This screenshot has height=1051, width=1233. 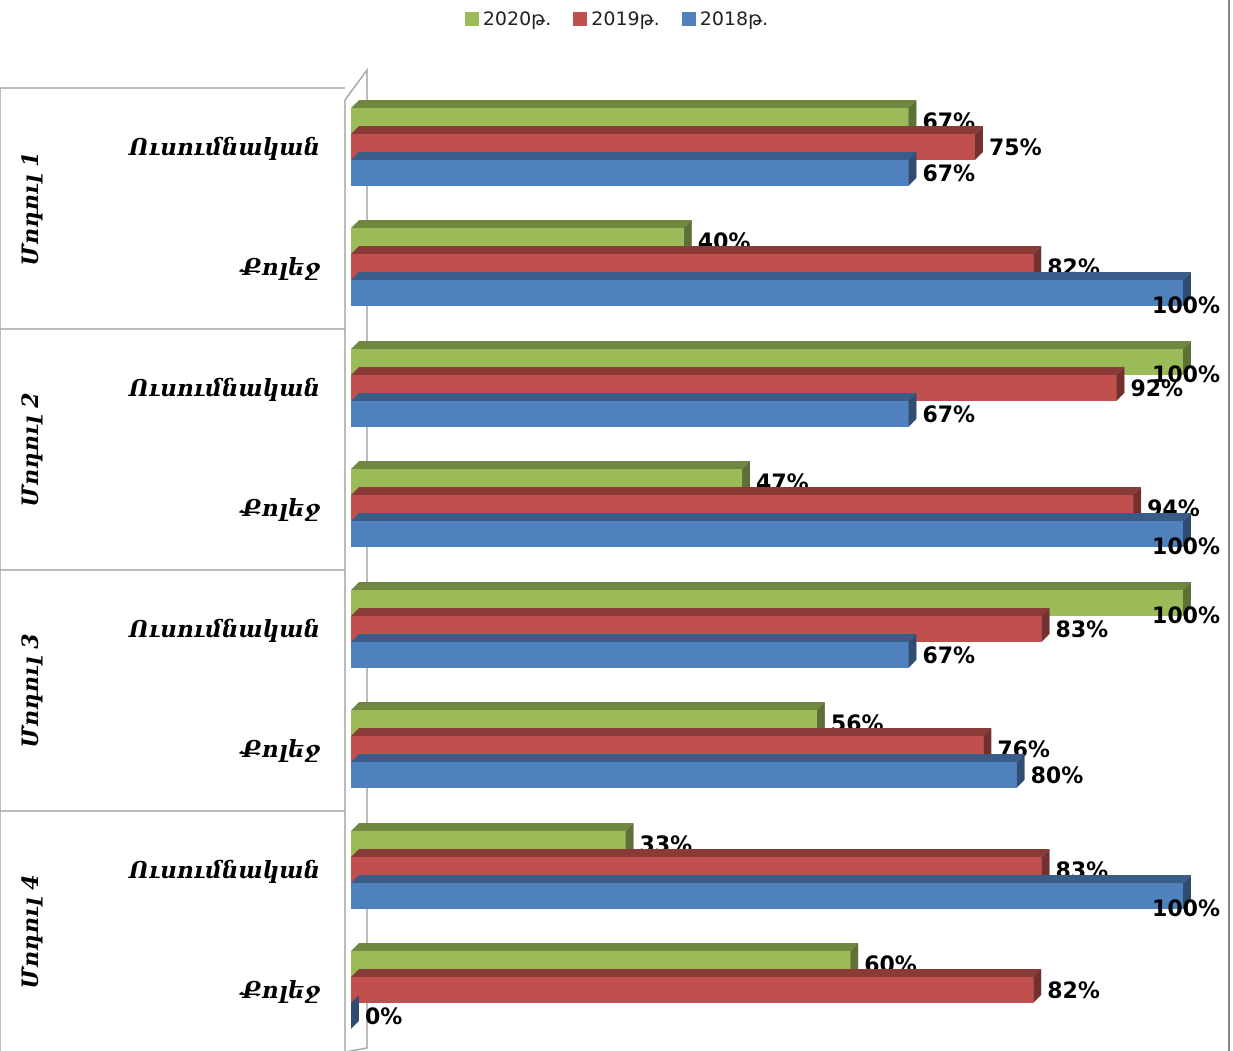 I want to click on legend-label-2018: 2018թ., so click(x=734, y=19).